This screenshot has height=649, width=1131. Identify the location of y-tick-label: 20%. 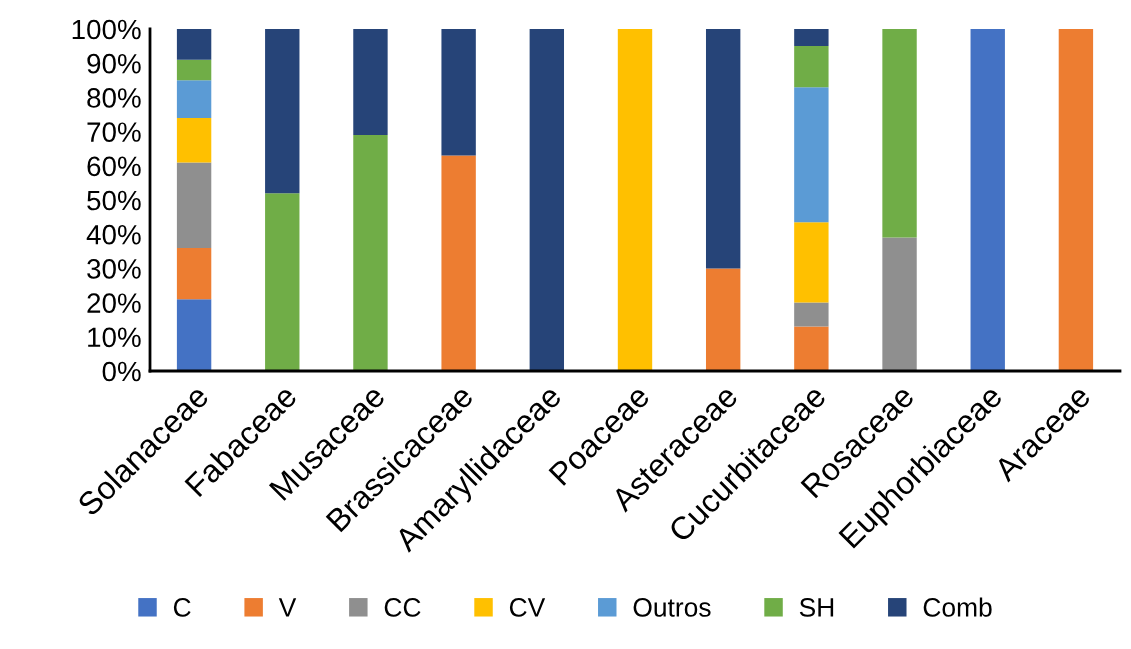
(114, 303).